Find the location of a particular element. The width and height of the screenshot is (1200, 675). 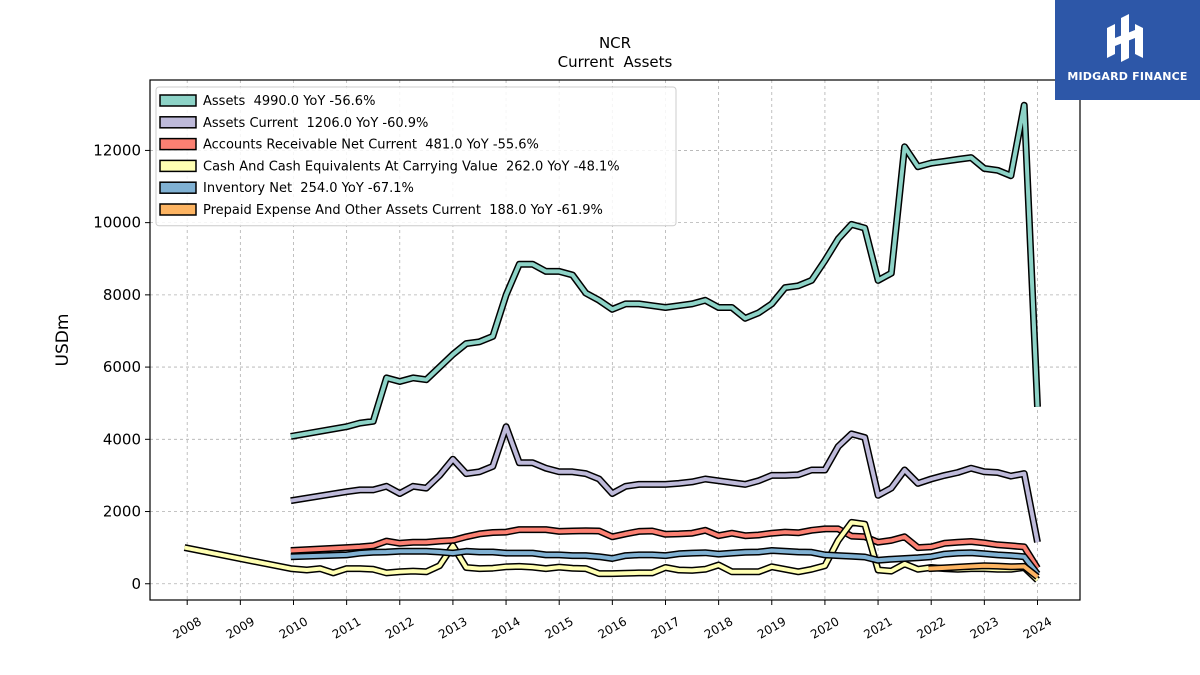

y-tick-label: 4000 is located at coordinates (122, 439).